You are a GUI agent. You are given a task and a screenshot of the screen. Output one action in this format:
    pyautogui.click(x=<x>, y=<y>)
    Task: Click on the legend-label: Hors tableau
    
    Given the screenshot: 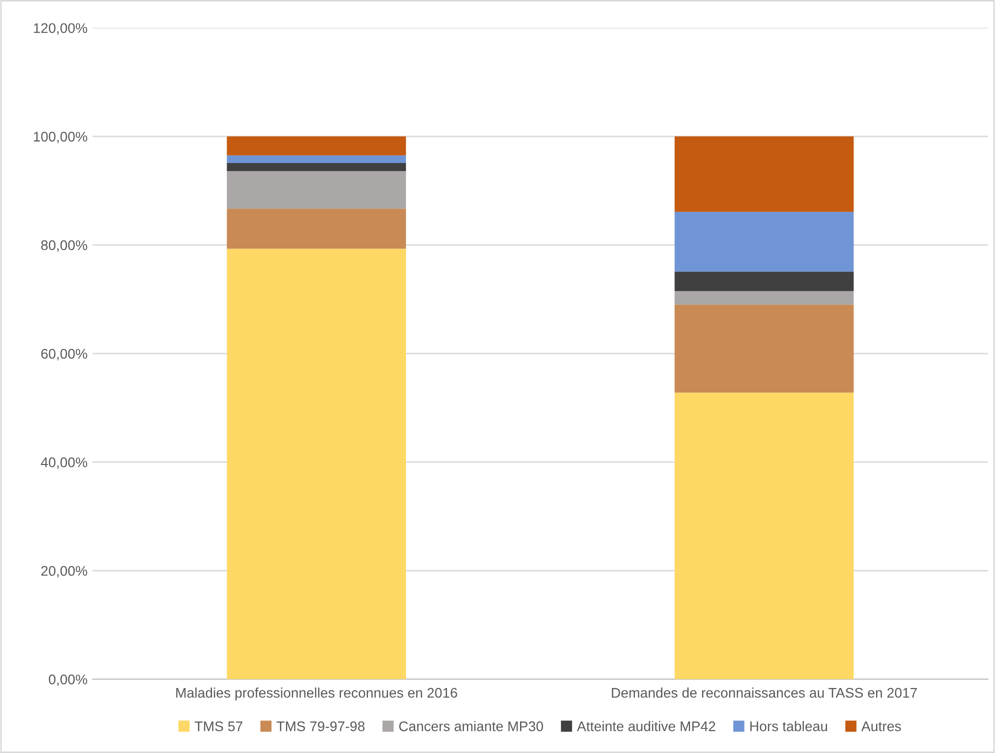 What is the action you would take?
    pyautogui.click(x=789, y=726)
    